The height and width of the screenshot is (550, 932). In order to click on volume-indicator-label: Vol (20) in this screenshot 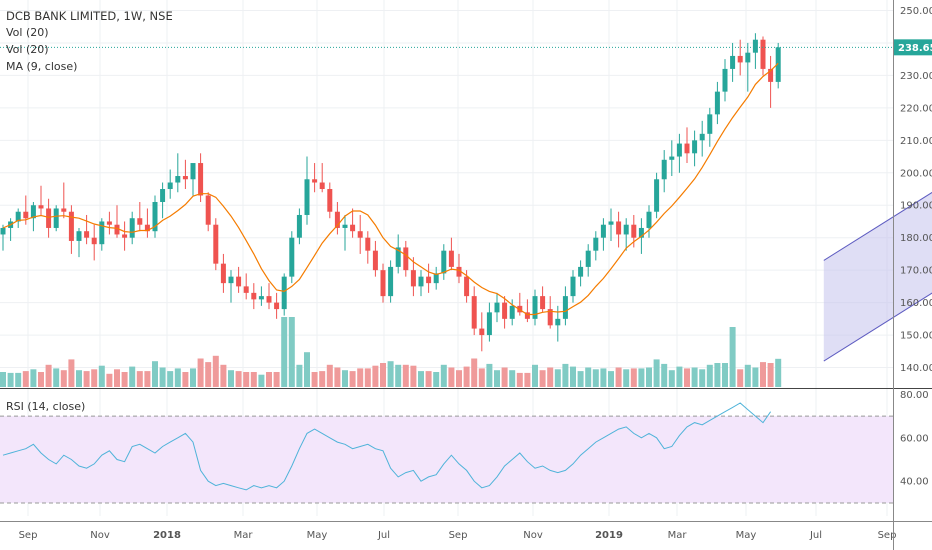, I will do `click(27, 32)`.